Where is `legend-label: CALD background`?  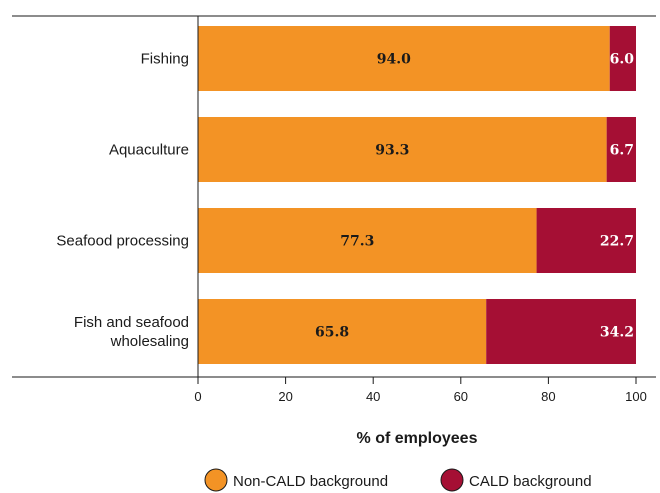 legend-label: CALD background is located at coordinates (530, 481).